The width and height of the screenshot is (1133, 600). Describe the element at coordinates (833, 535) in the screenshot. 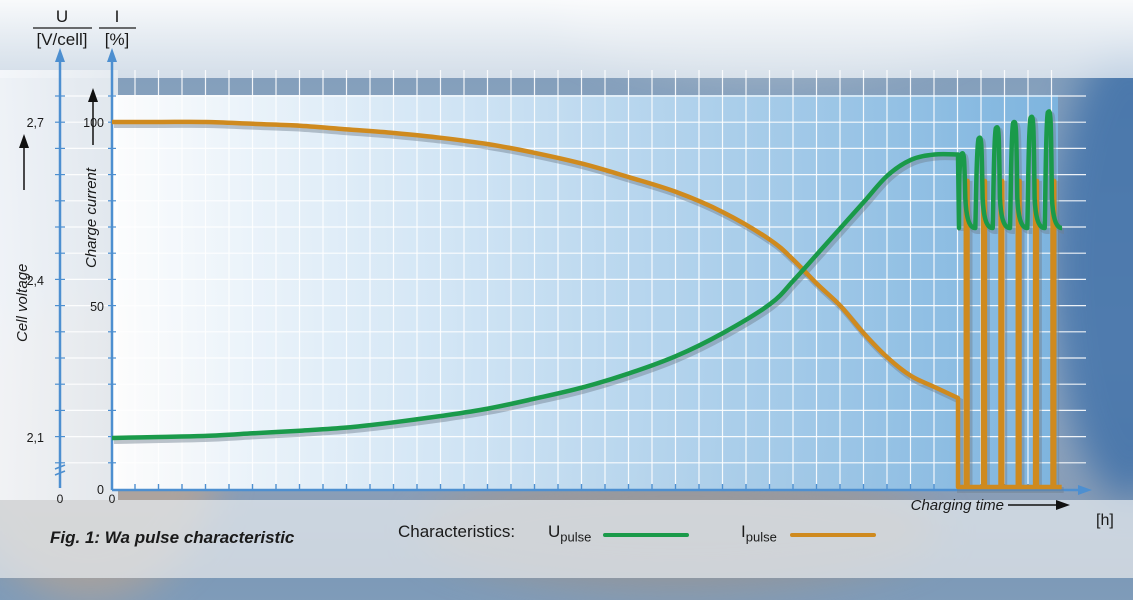

I see `legend-i-swatch` at that location.